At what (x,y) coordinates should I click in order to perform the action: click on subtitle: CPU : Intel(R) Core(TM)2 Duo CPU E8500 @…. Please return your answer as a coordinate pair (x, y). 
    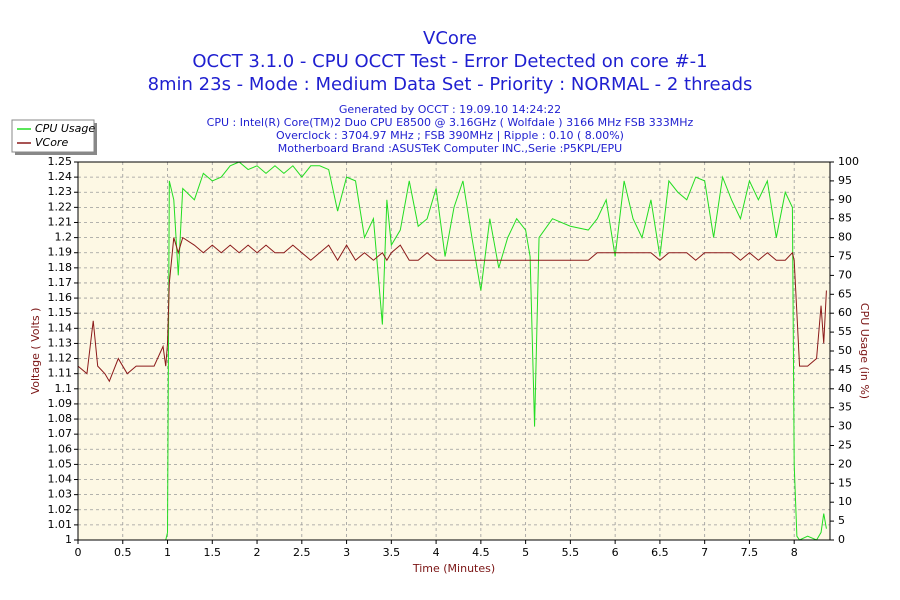
    Looking at the image, I should click on (450, 122).